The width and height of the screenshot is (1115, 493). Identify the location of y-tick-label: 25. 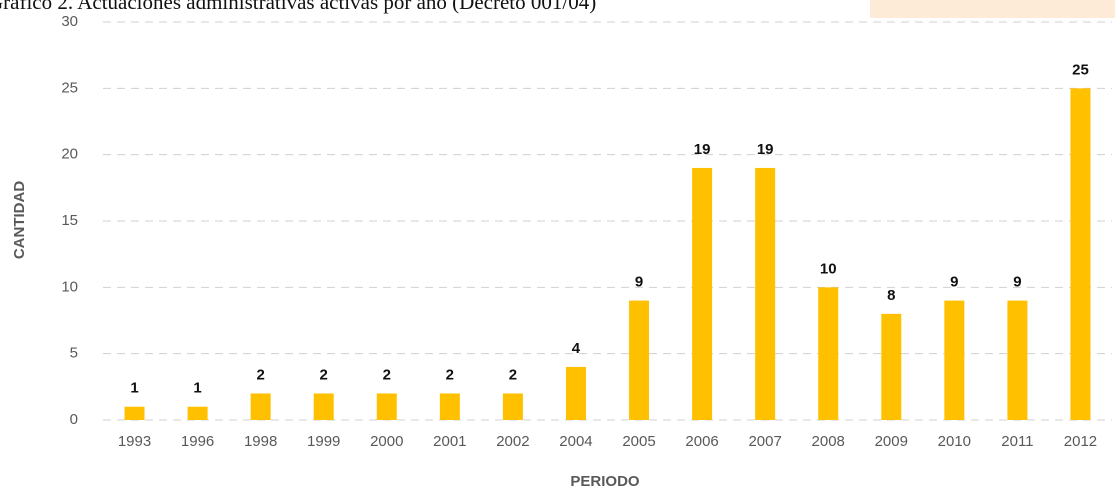
(69, 87).